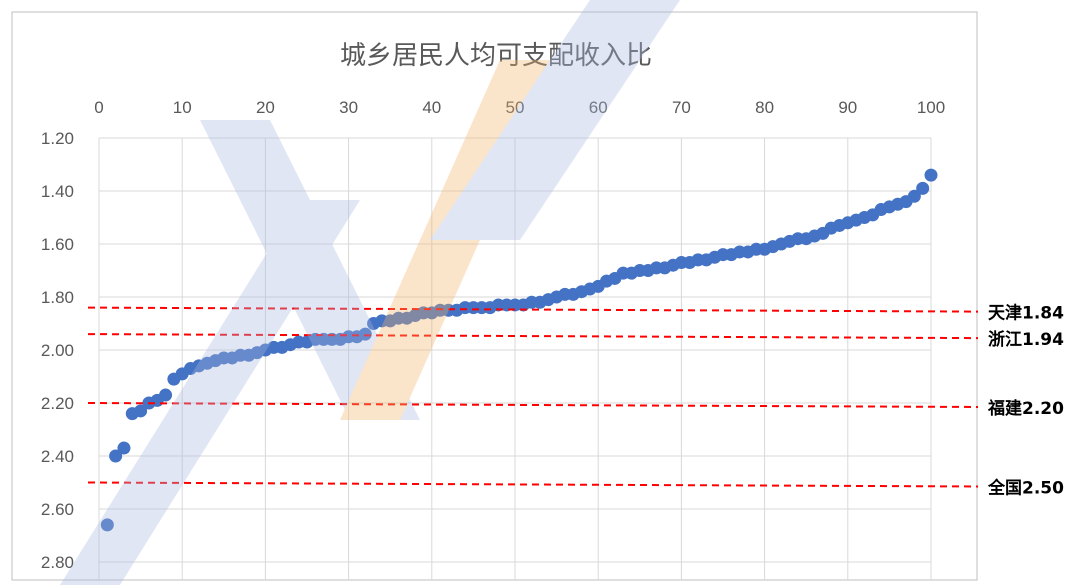 This screenshot has height=585, width=1091. Describe the element at coordinates (931, 107) in the screenshot. I see `x-tick-label: 100` at that location.